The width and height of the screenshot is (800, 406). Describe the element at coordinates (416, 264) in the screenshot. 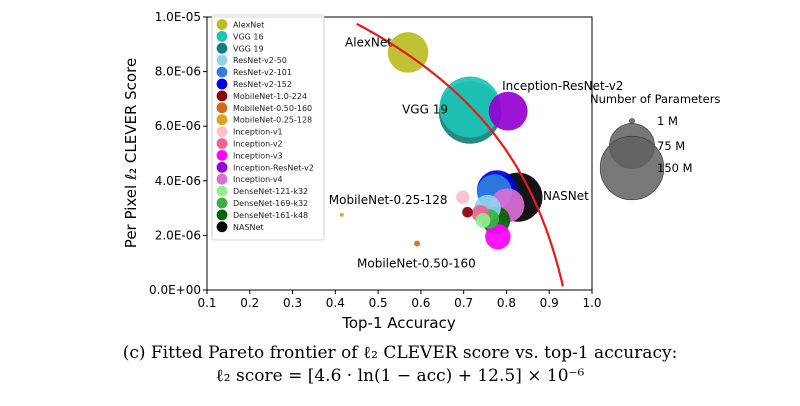

I see `annotation-mobilenet-0-50-160: MobileNet-0.50-160` at that location.